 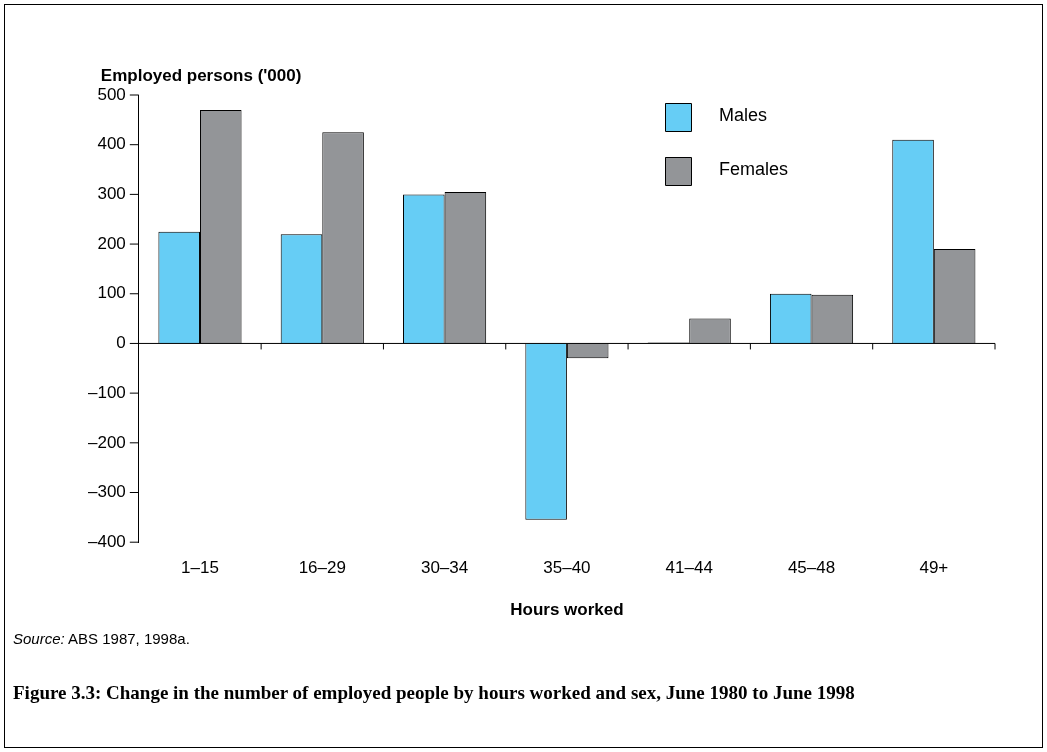 What do you see at coordinates (322, 568) in the screenshot?
I see `x-tick-label: 16–29` at bounding box center [322, 568].